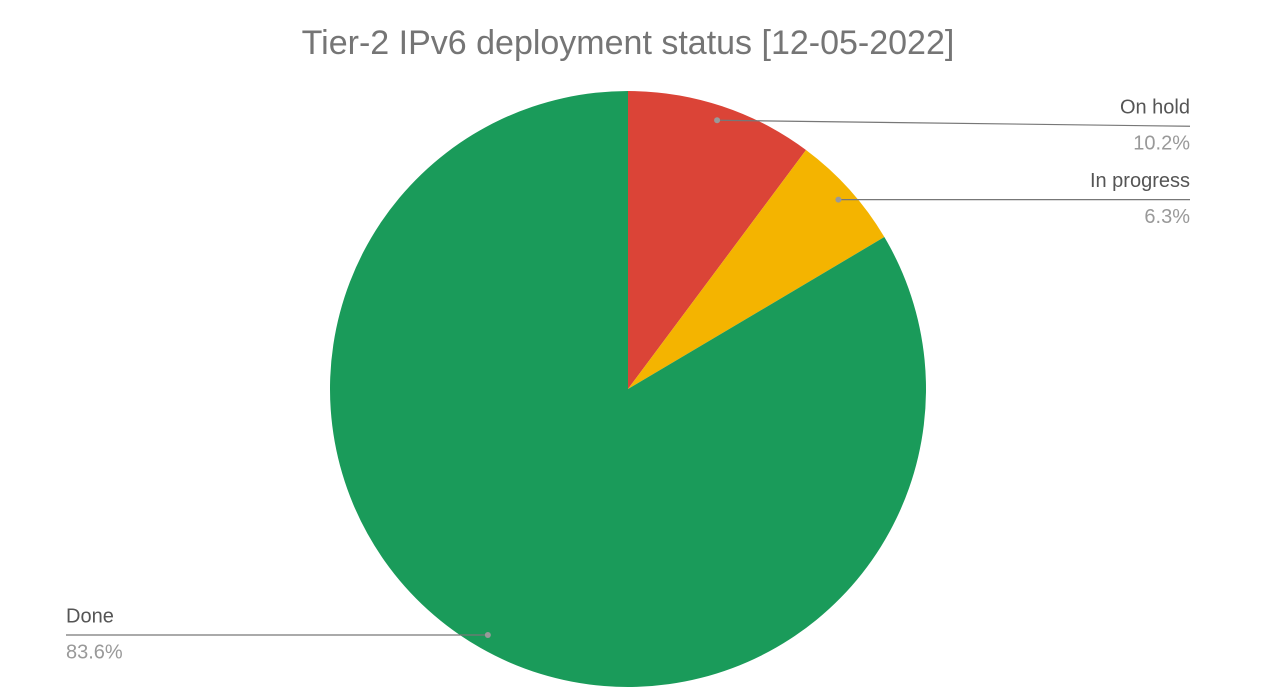 This screenshot has height=698, width=1276. Describe the element at coordinates (1167, 217) in the screenshot. I see `slice-value-label: 6.3%` at that location.